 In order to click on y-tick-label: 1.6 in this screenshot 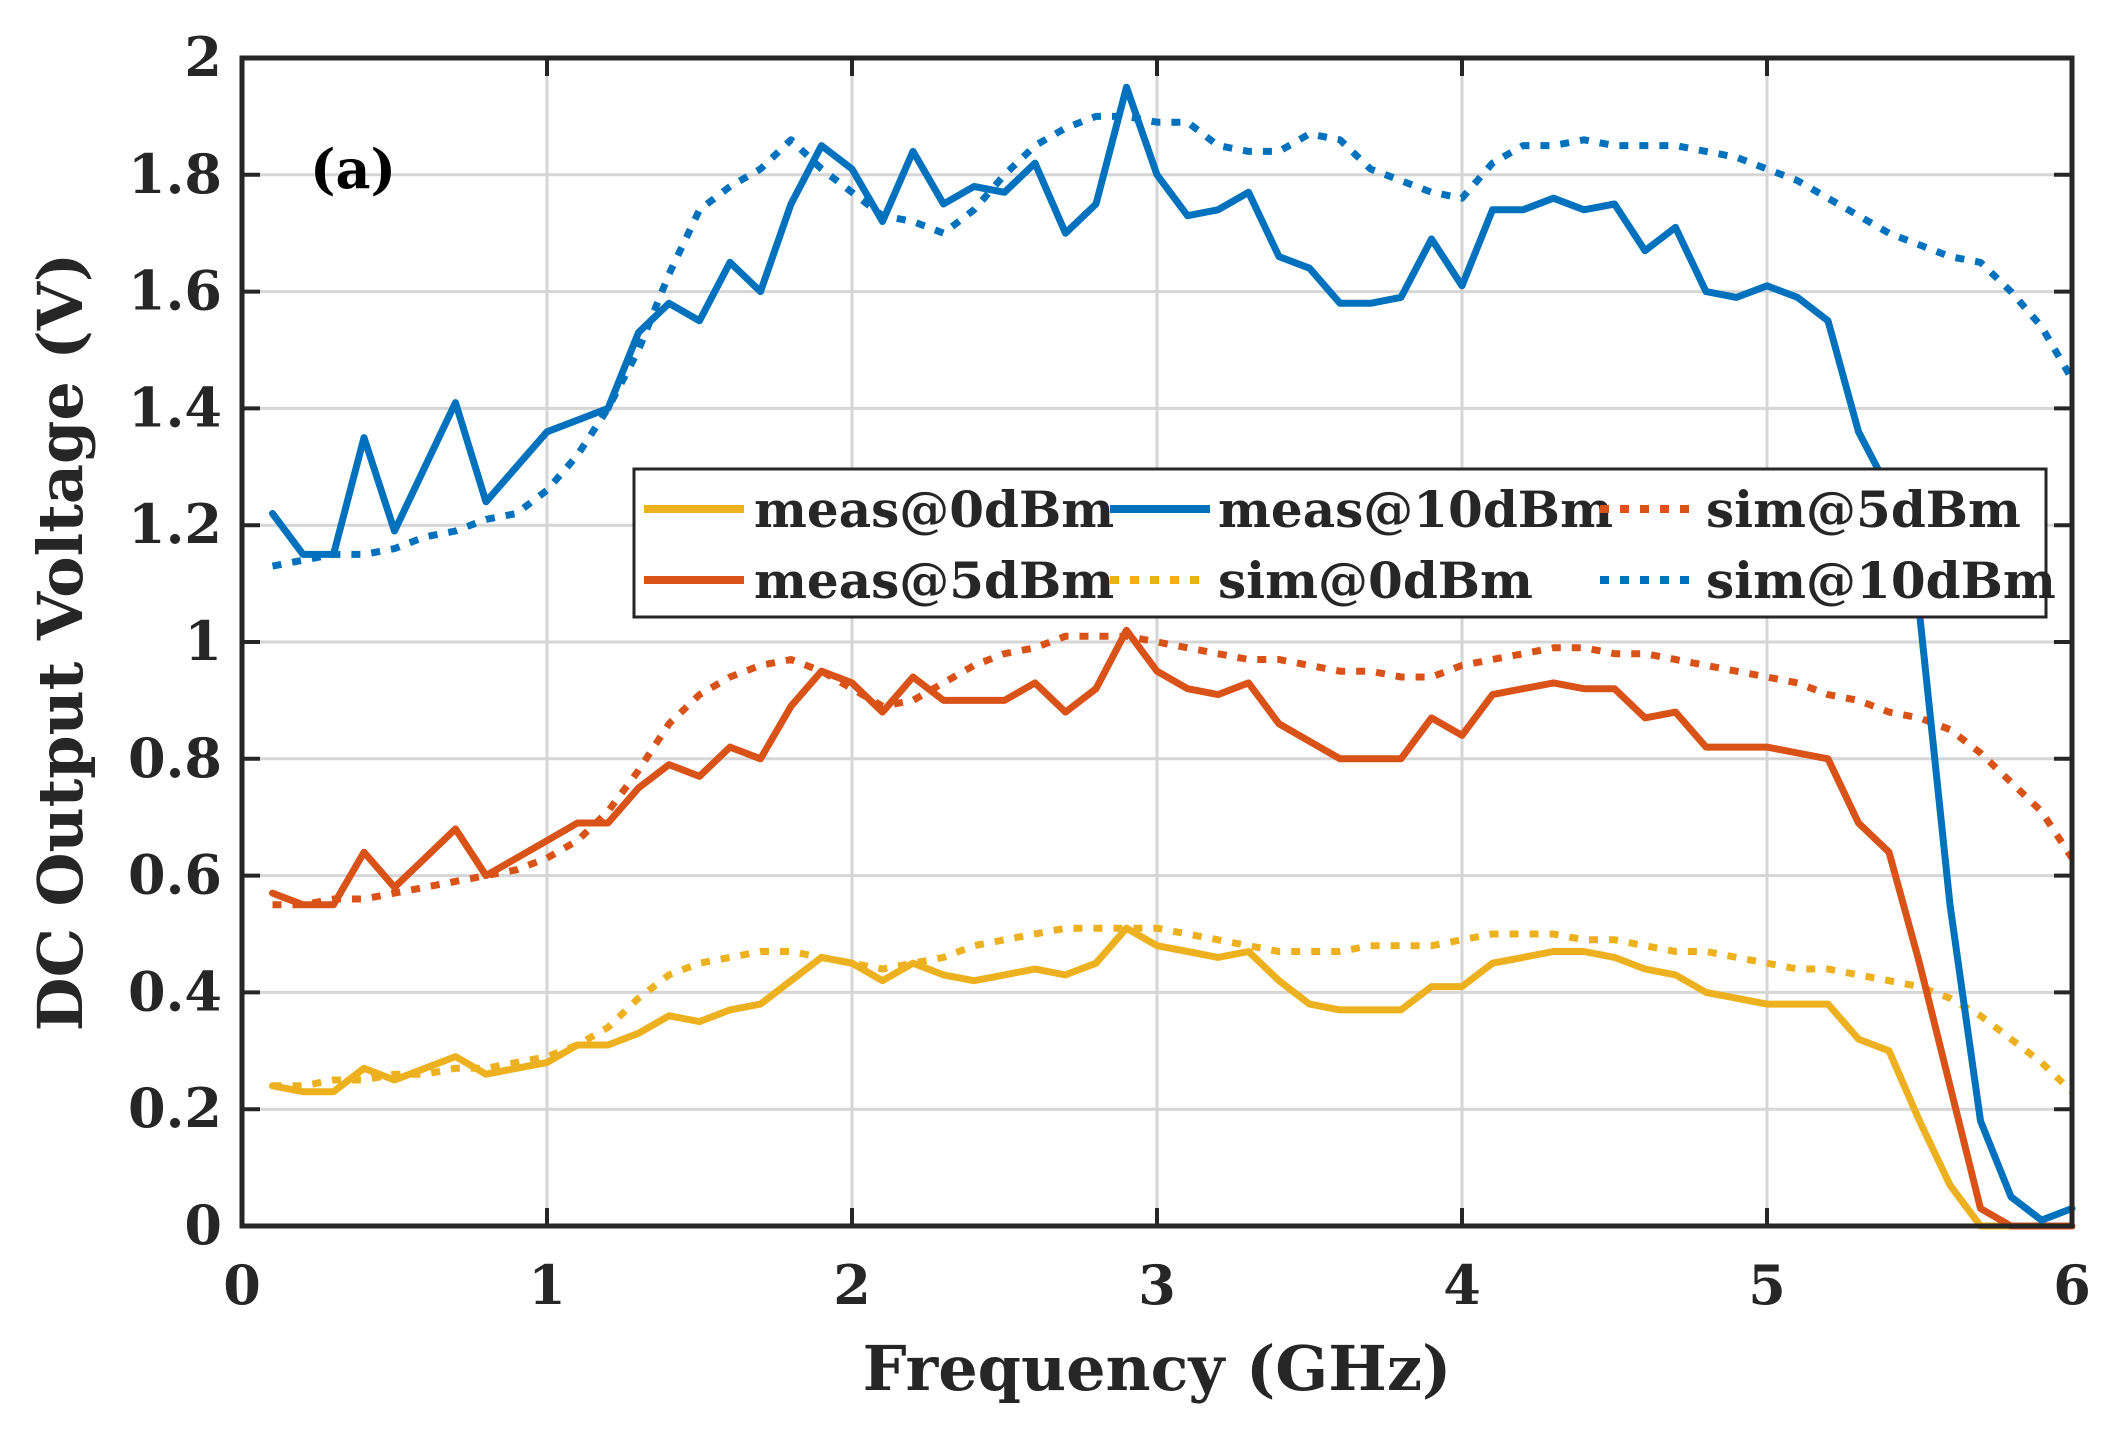, I will do `click(175, 291)`.